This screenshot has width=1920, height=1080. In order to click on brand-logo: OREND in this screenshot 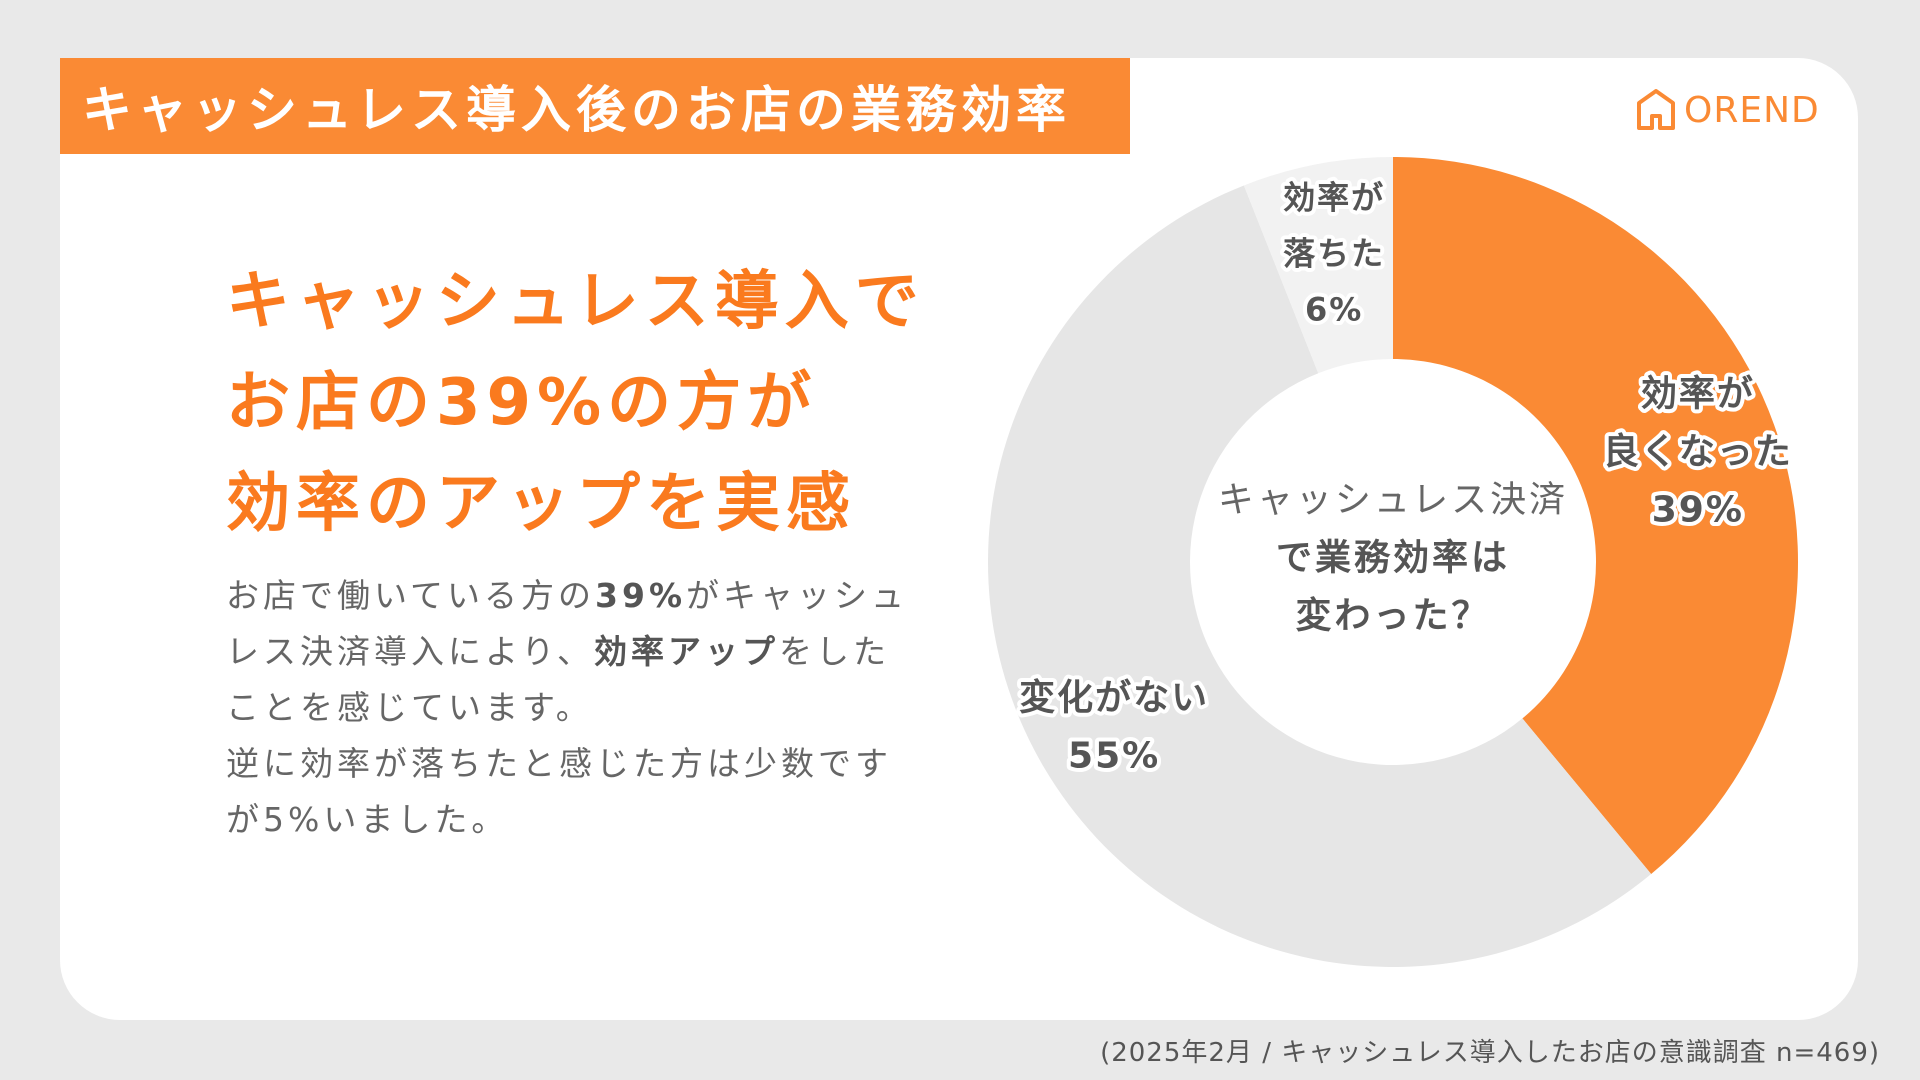, I will do `click(1728, 110)`.